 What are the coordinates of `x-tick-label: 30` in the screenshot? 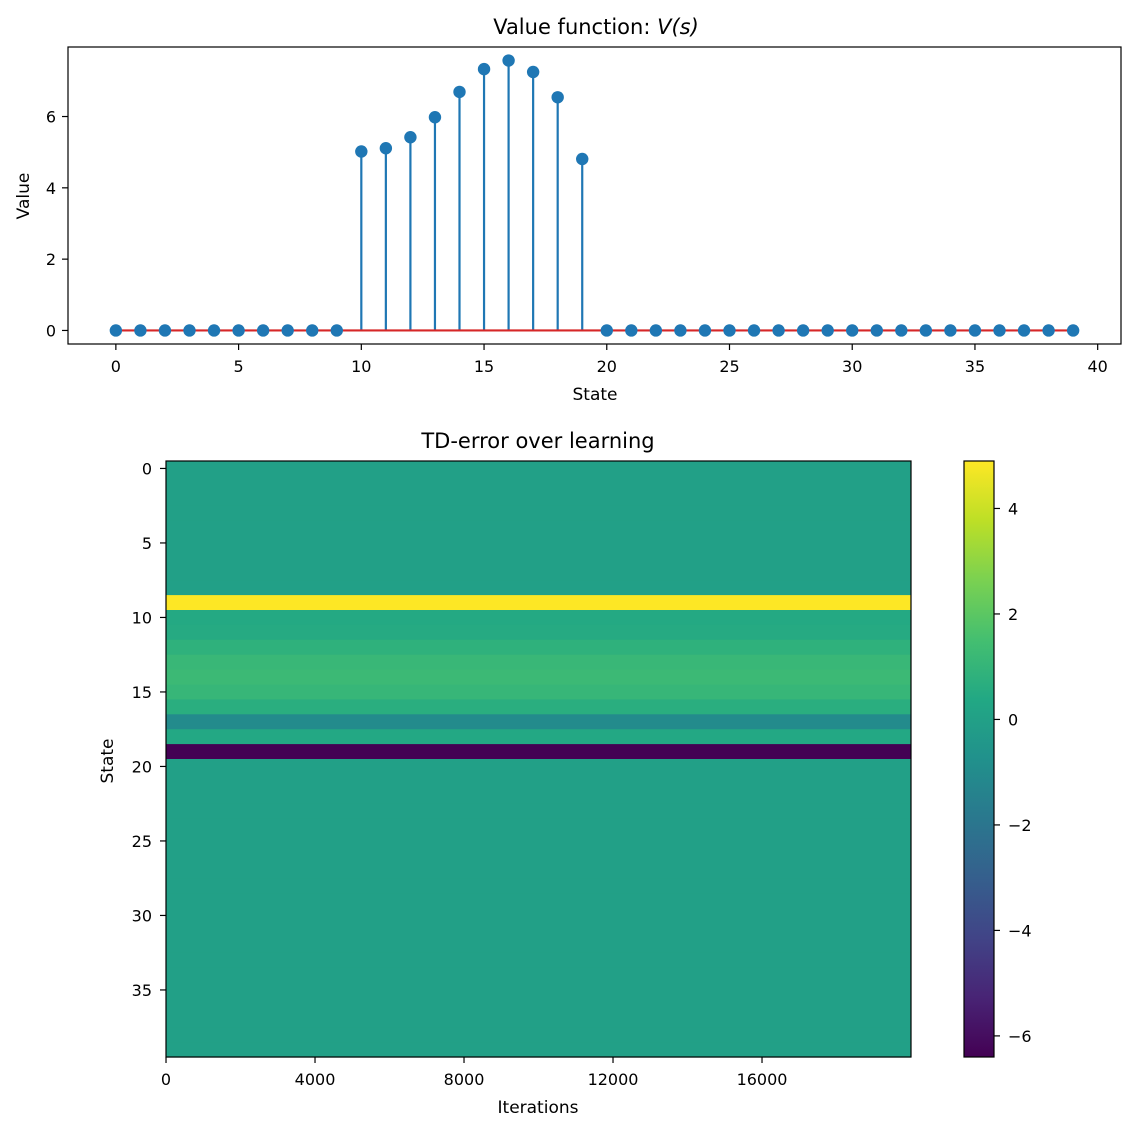 It's located at (852, 366).